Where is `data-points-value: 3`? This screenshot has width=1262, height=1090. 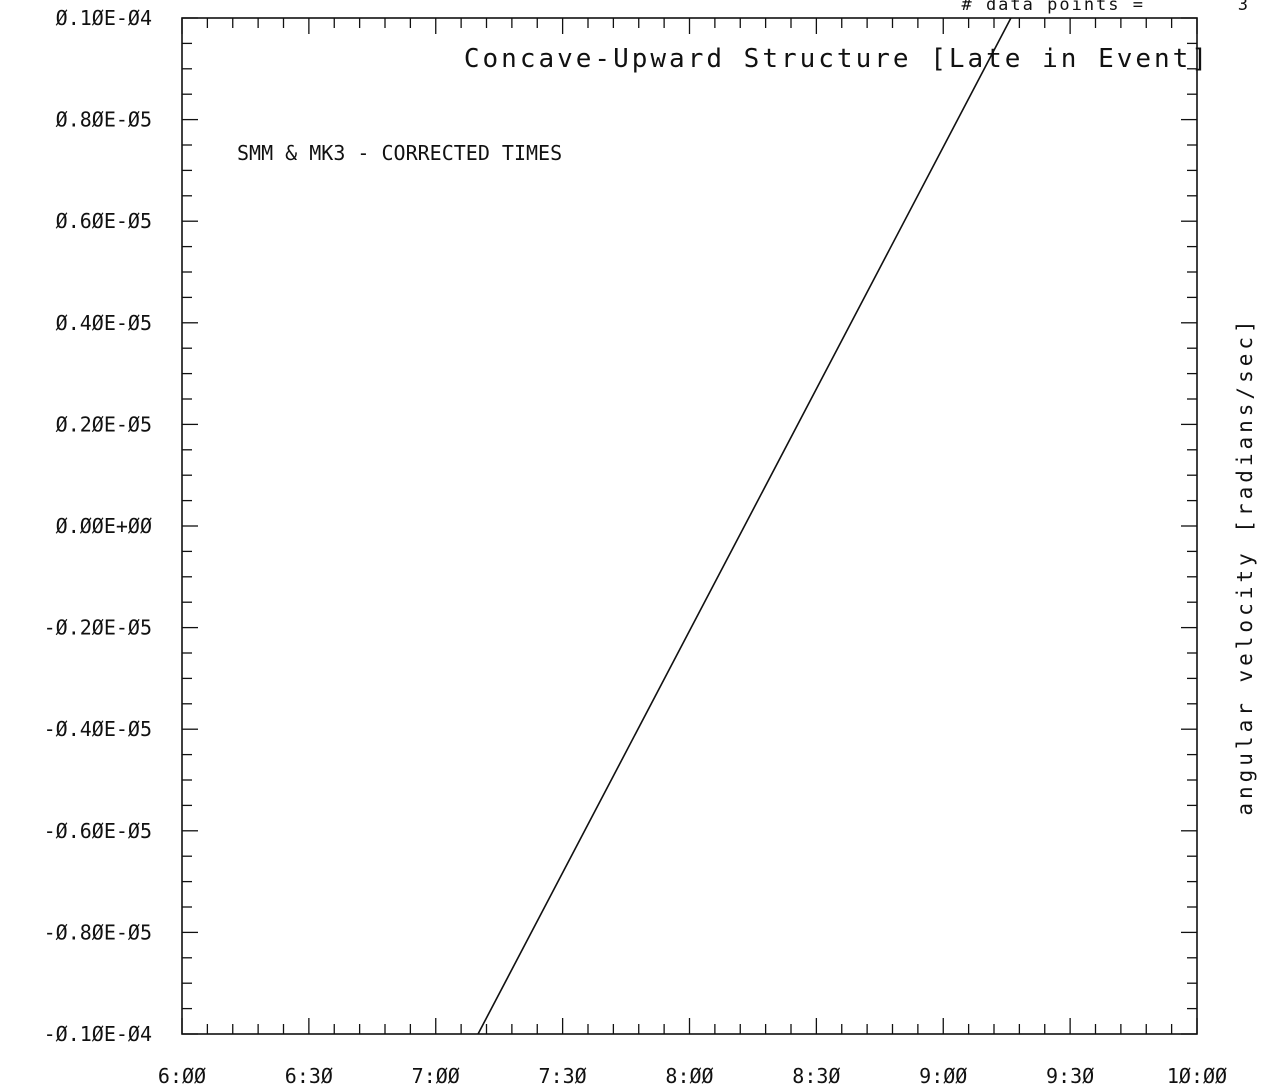 data-points-value: 3 is located at coordinates (1244, 7).